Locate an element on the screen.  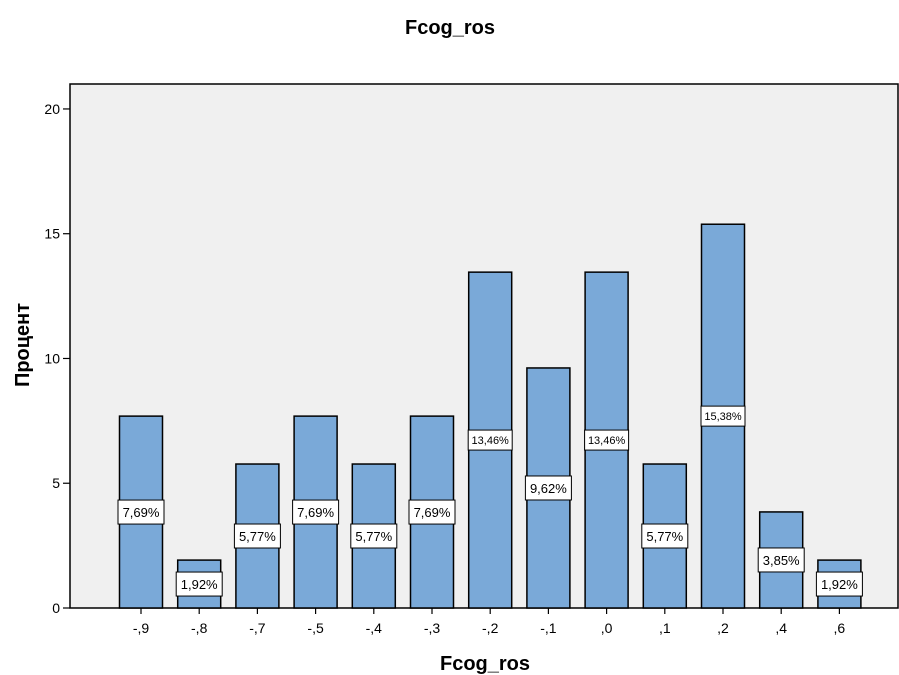
y-tick-label: 0 is located at coordinates (56, 608).